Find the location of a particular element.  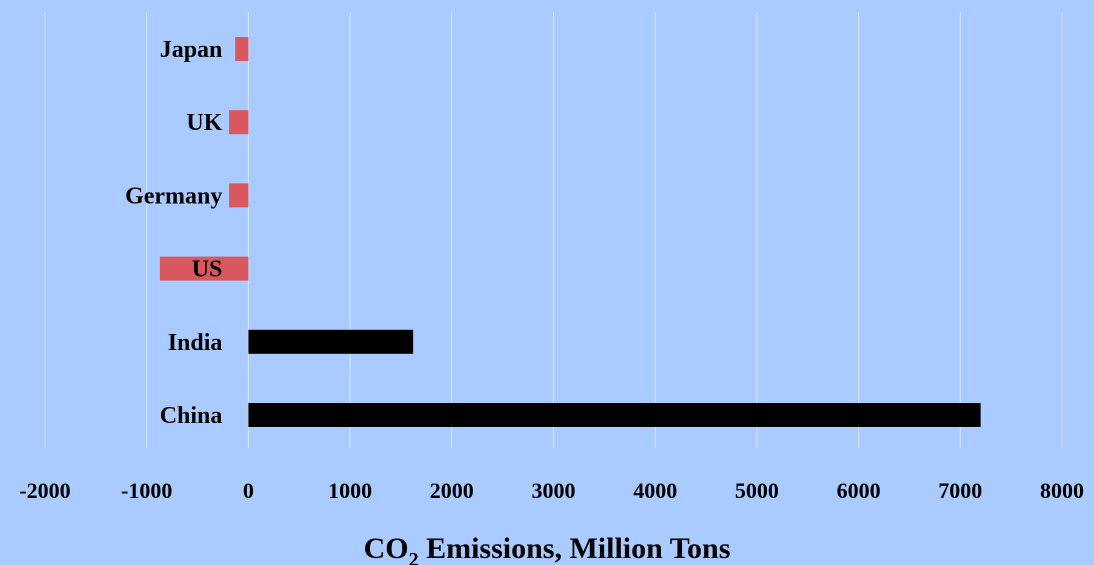

x-axis-title-main: CO is located at coordinates (386, 548).